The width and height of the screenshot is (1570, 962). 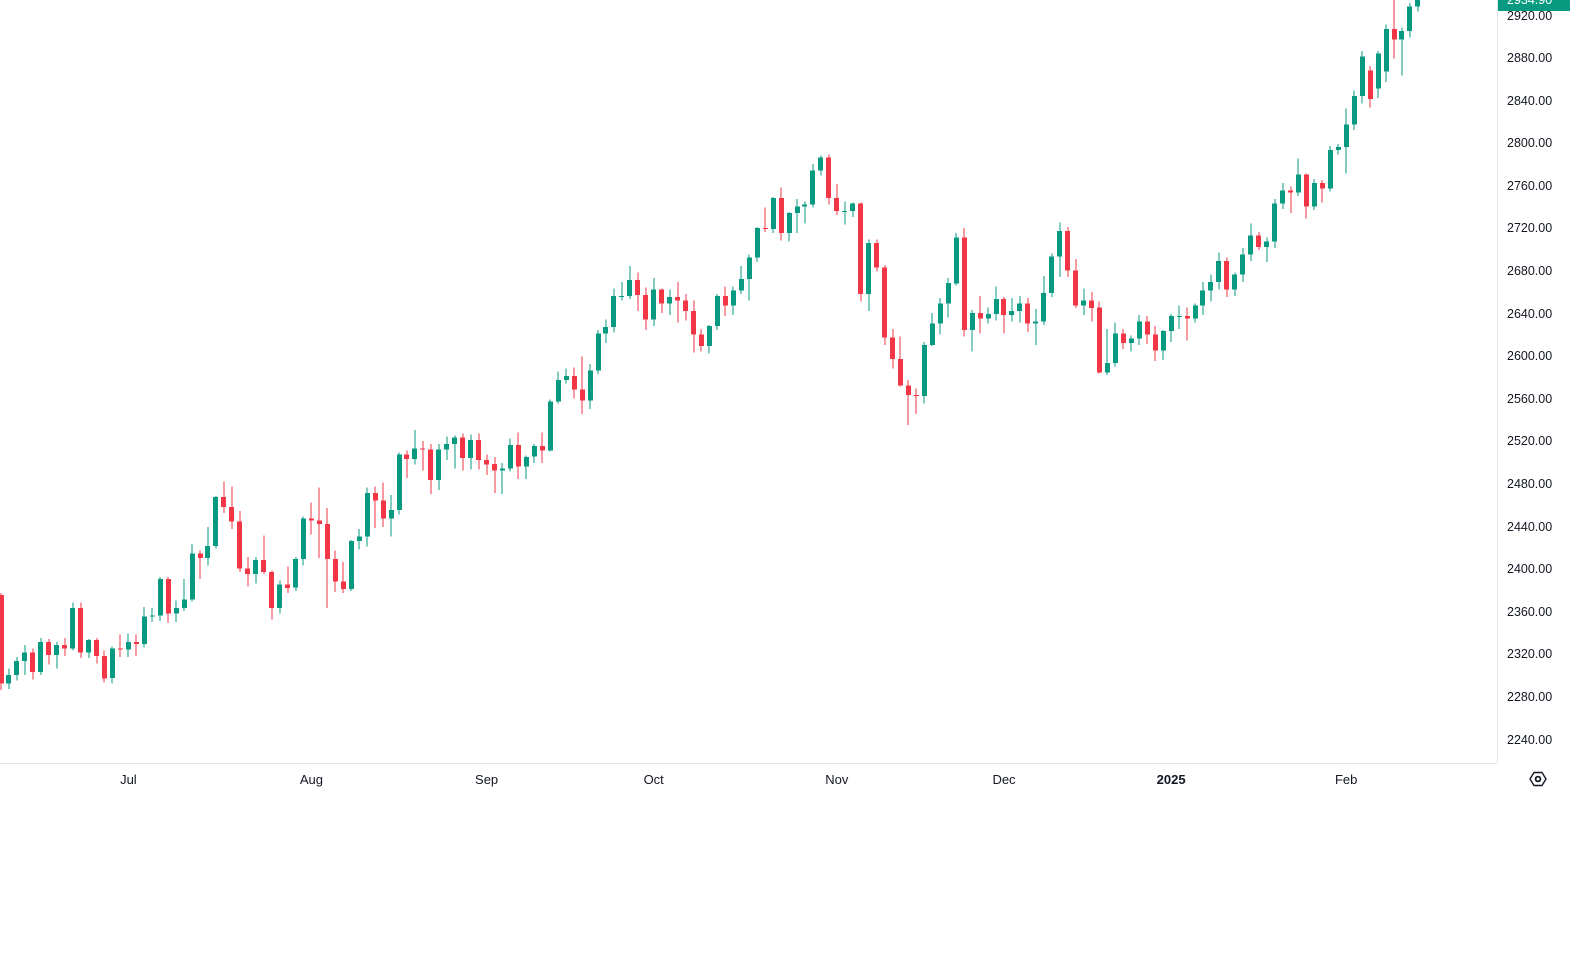 What do you see at coordinates (748, 780) in the screenshot?
I see `time-axis: Jul Aug Sep Oct Nov Dec 2025 Feb` at bounding box center [748, 780].